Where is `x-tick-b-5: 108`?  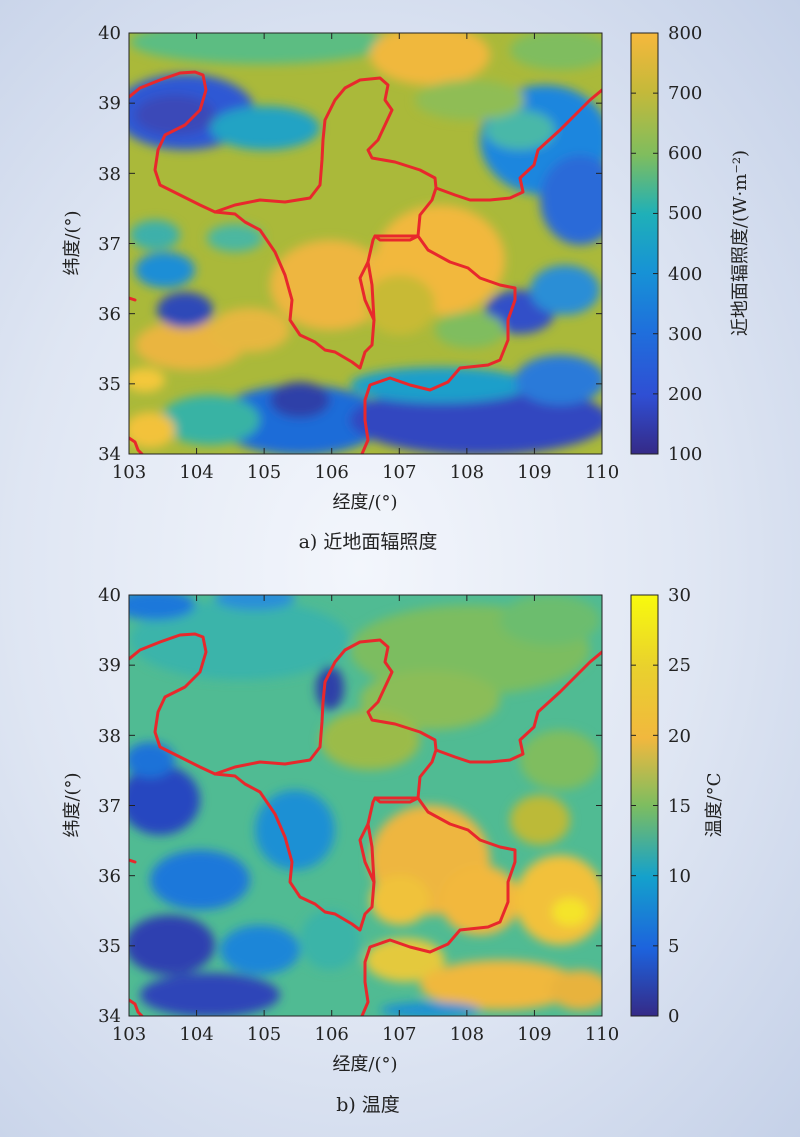 x-tick-b-5: 108 is located at coordinates (467, 1034).